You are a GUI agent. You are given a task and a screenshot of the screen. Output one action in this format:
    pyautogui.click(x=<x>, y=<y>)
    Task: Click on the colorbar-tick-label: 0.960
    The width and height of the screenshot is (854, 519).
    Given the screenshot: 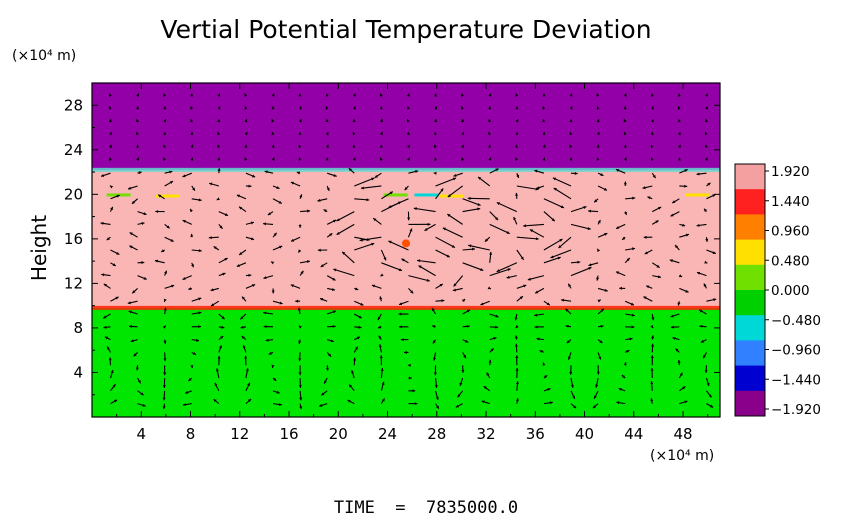 What is the action you would take?
    pyautogui.click(x=790, y=232)
    